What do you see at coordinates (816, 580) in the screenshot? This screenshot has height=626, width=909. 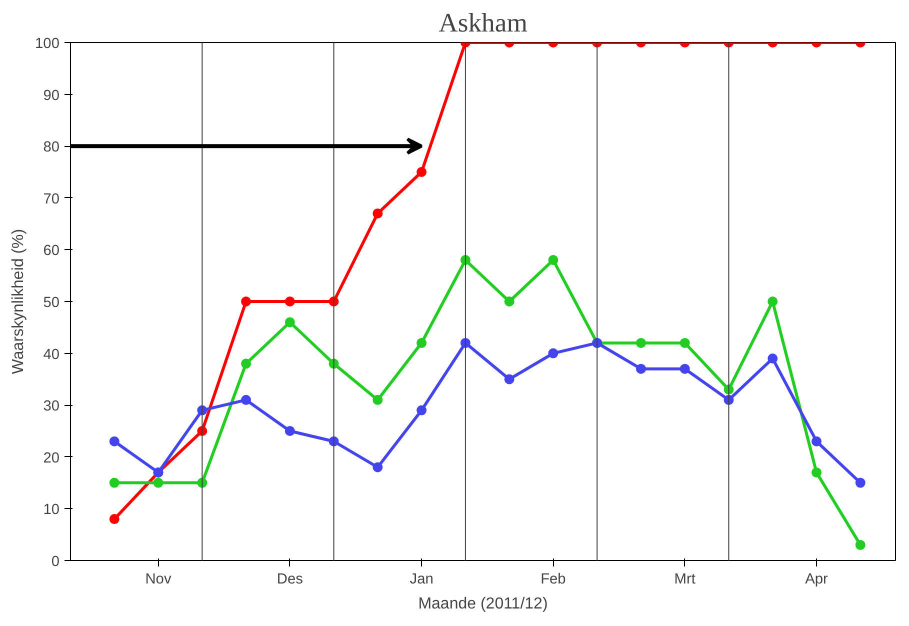 I see `x-tick-label: Apr` at bounding box center [816, 580].